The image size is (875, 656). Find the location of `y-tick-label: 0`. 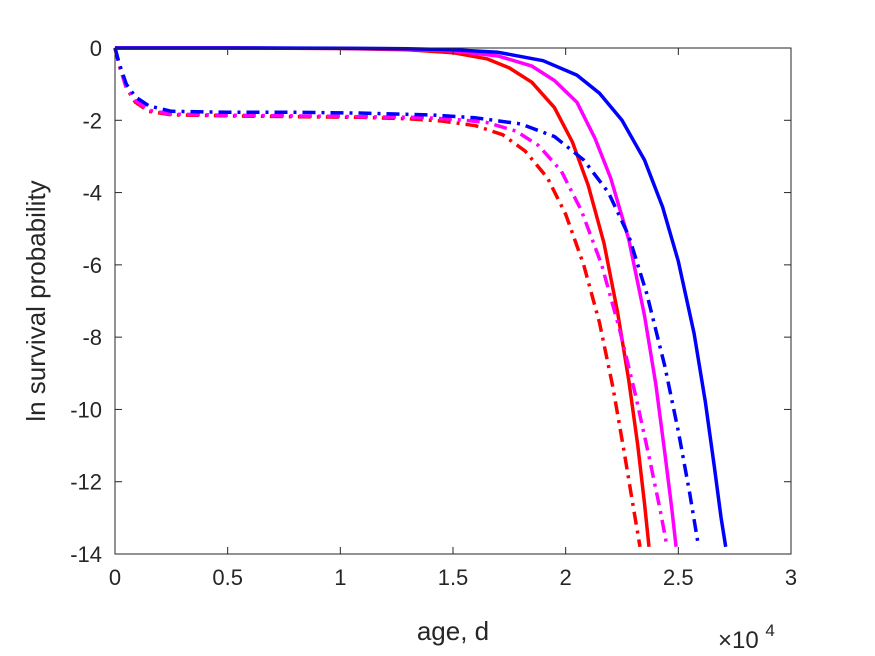

y-tick-label: 0 is located at coordinates (96, 48).